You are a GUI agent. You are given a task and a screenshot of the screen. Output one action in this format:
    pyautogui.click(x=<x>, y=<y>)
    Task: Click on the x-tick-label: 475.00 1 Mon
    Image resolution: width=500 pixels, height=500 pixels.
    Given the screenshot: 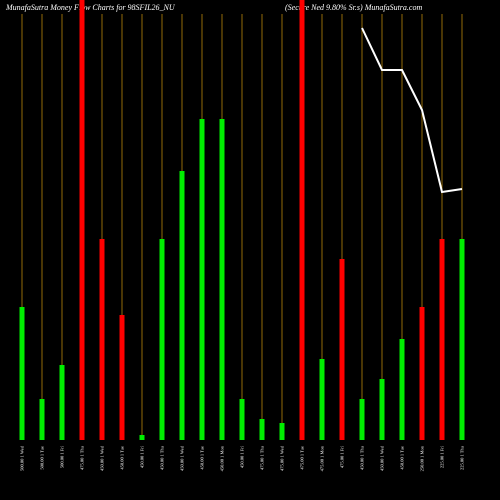 What is the action you would take?
    pyautogui.click(x=322, y=458)
    